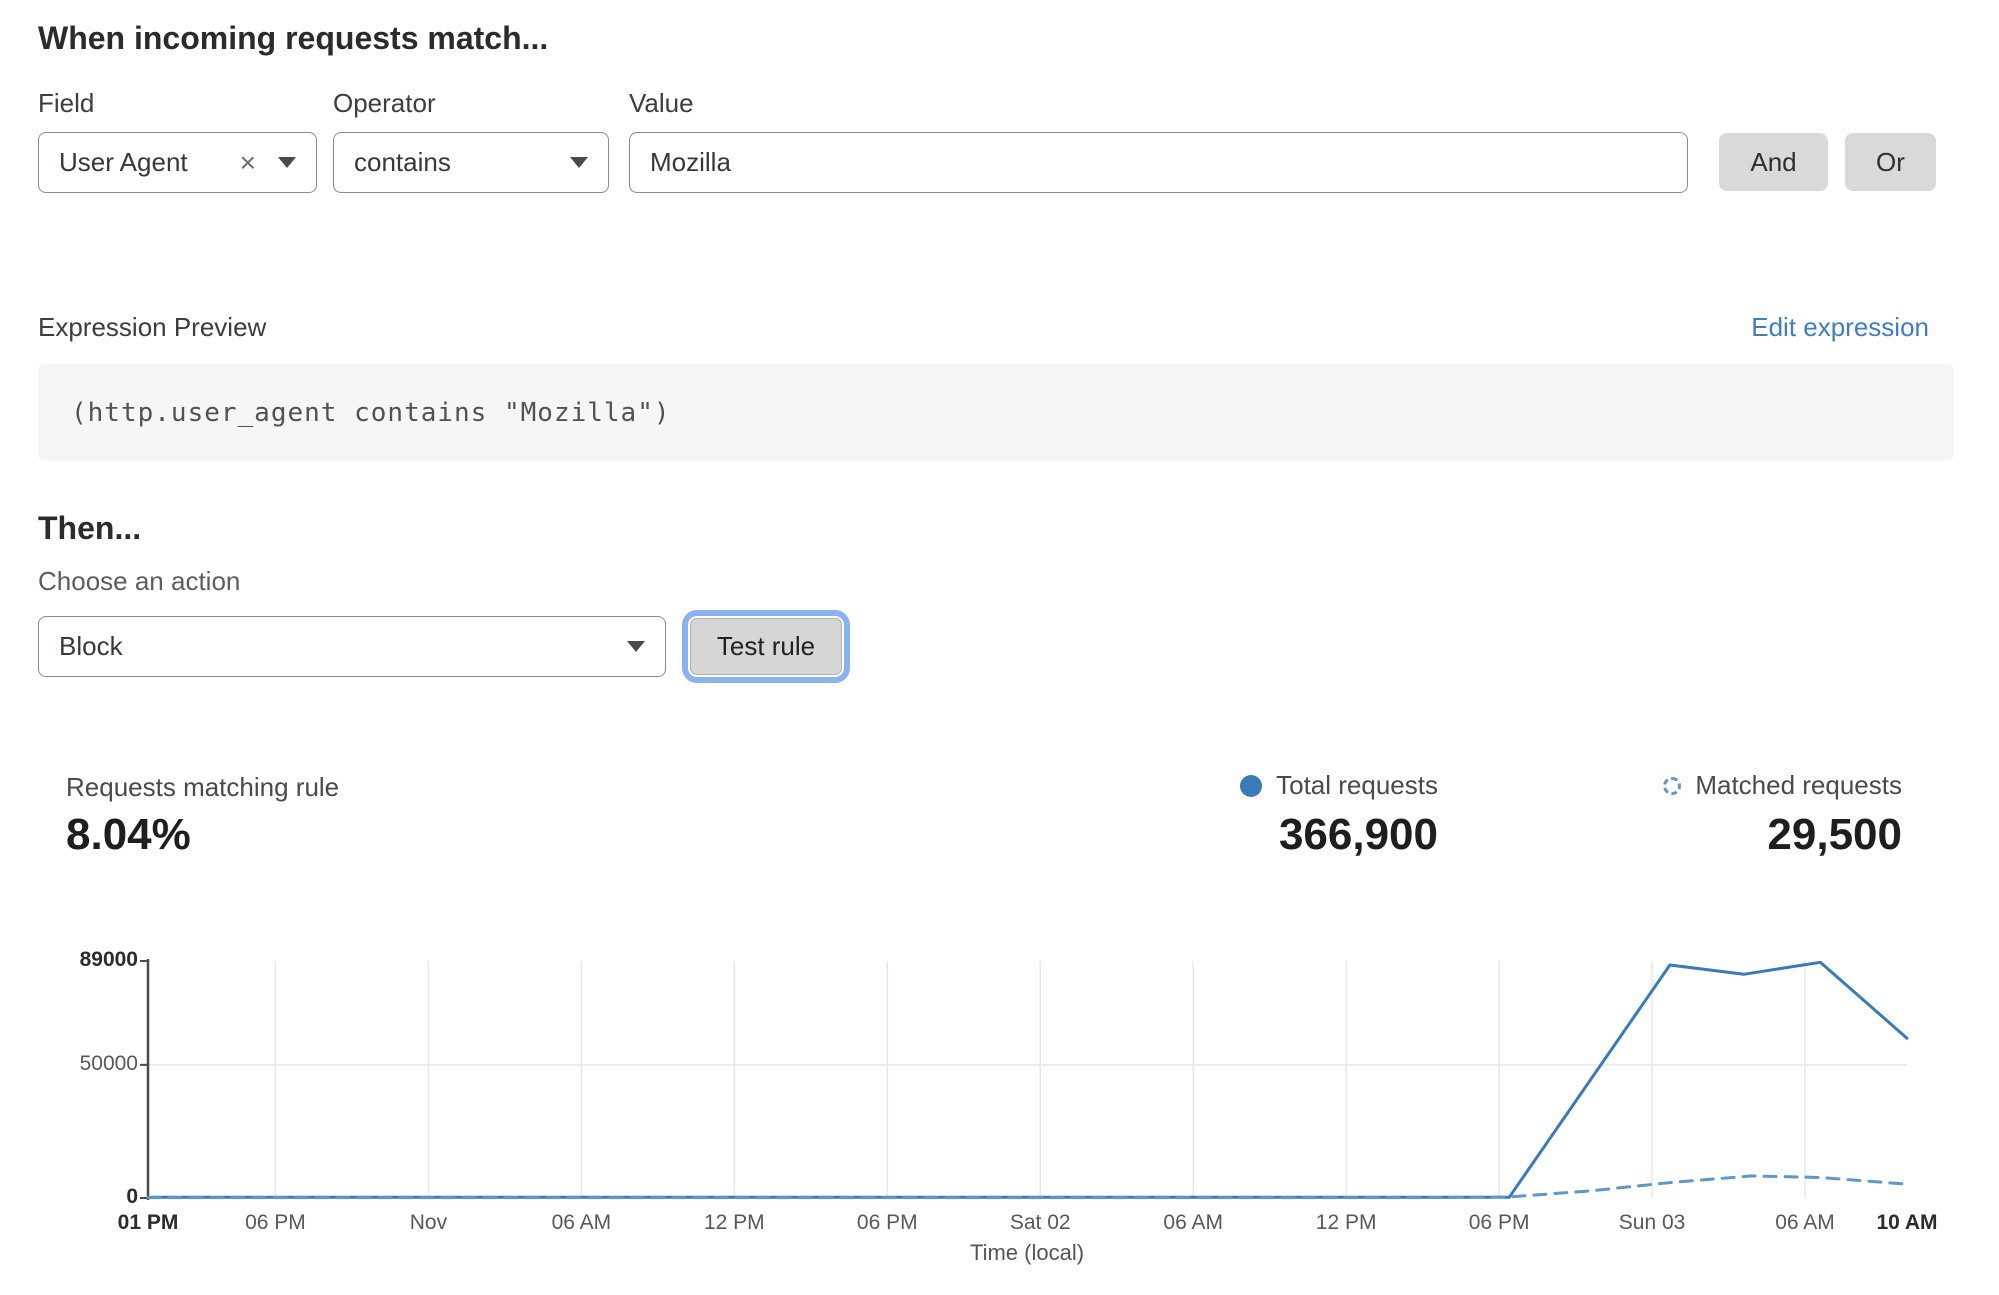 This screenshot has width=1999, height=1295. Describe the element at coordinates (108, 959) in the screenshot. I see `y-axis-tick-label: 89000` at that location.